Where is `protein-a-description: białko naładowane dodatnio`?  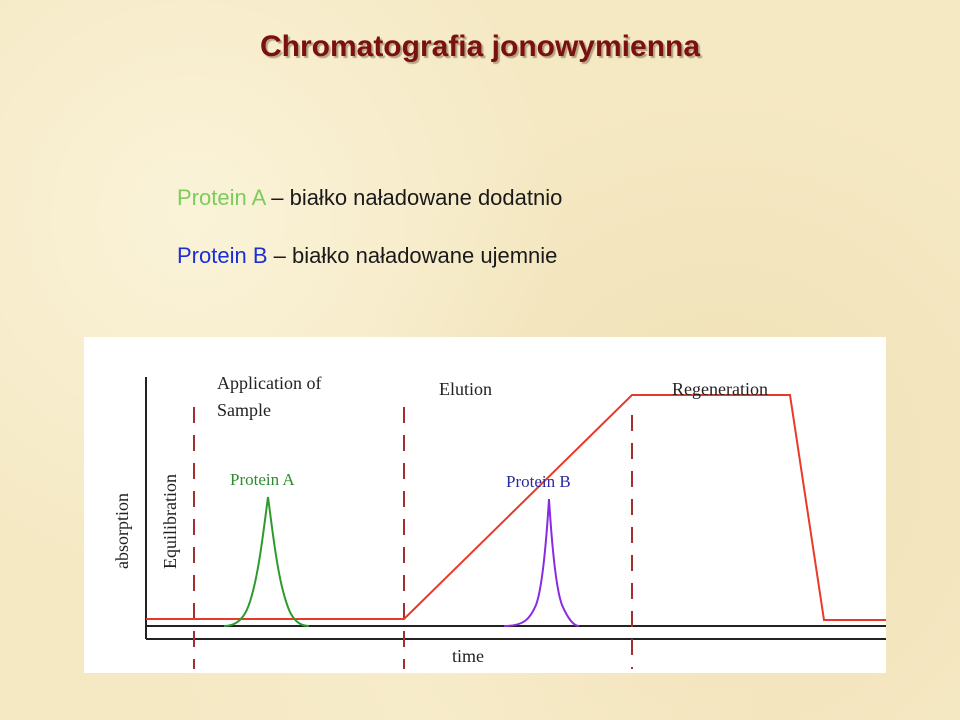 protein-a-description: białko naładowane dodatnio is located at coordinates (426, 197).